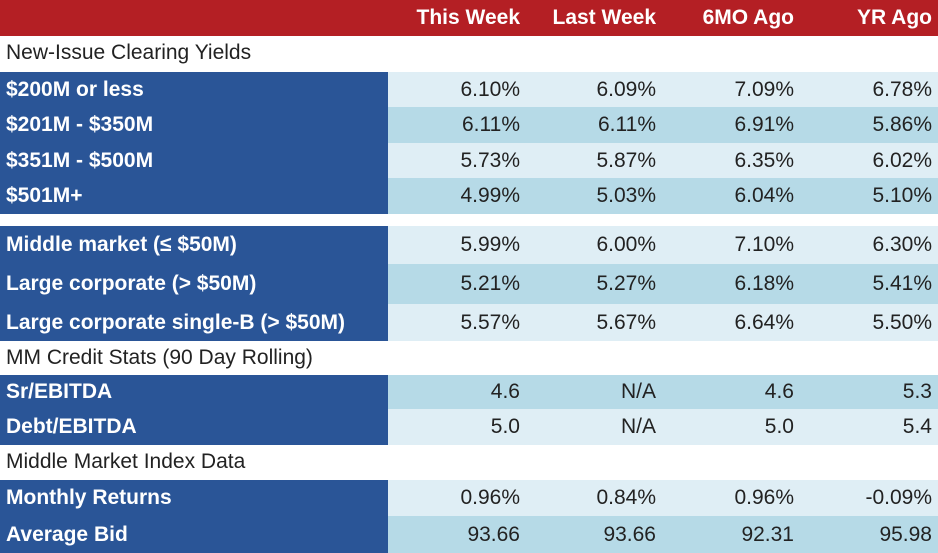 This screenshot has width=938, height=553. Describe the element at coordinates (194, 392) in the screenshot. I see `row-label: Sr/EBITDA` at that location.